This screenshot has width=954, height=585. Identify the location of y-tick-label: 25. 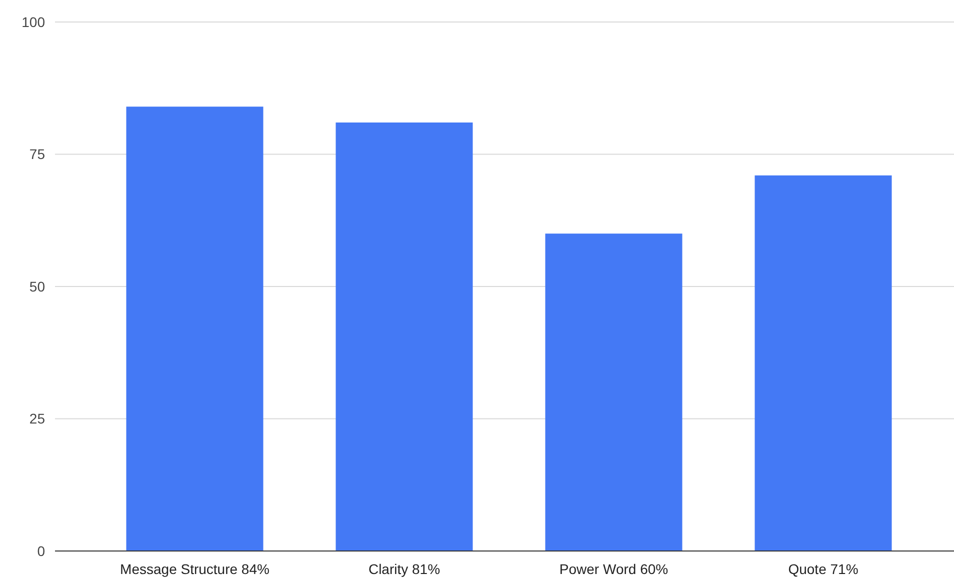
(37, 418).